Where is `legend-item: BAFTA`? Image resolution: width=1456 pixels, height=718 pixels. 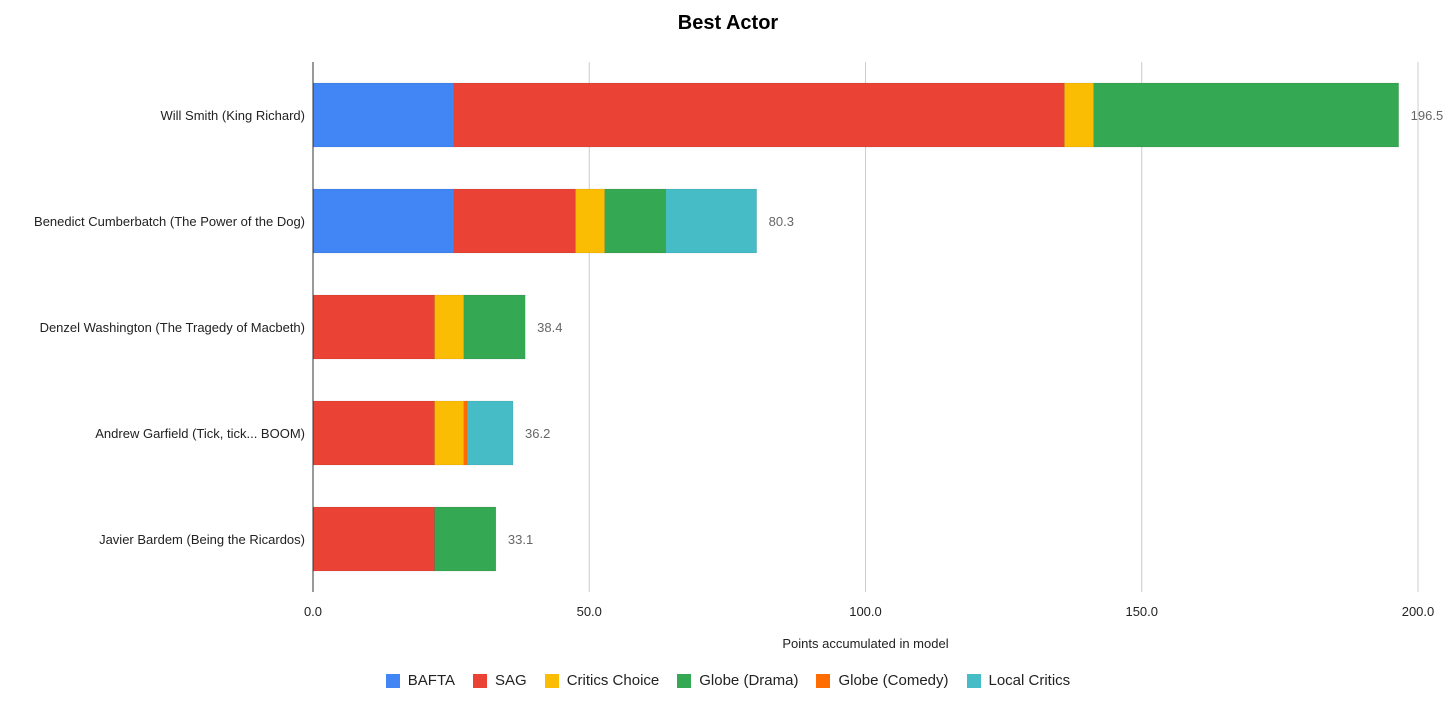
legend-item: BAFTA is located at coordinates (420, 680).